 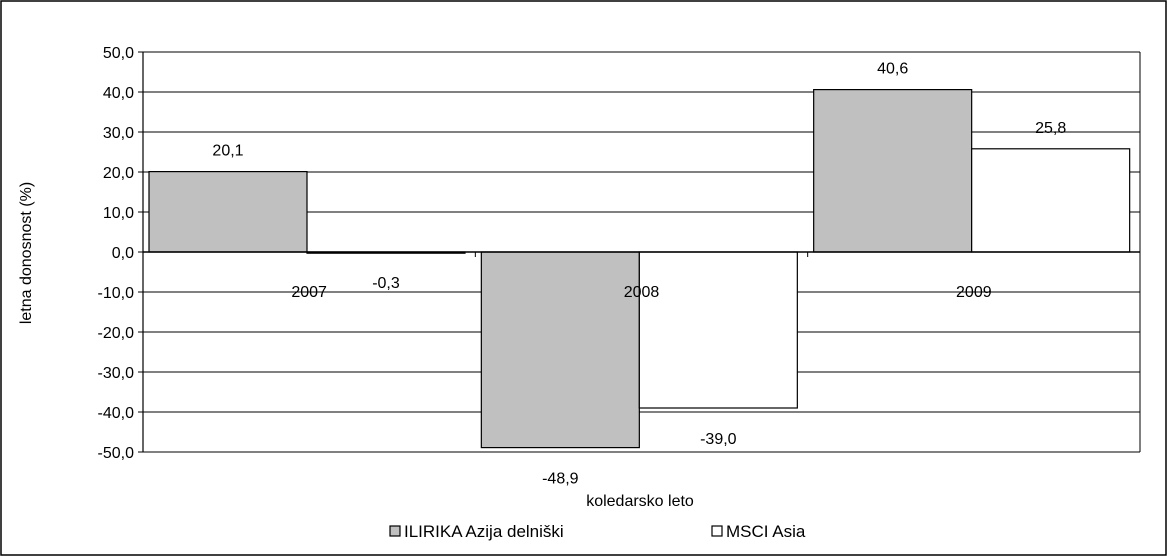 What do you see at coordinates (118, 213) in the screenshot?
I see `y-tick-label: 10,0` at bounding box center [118, 213].